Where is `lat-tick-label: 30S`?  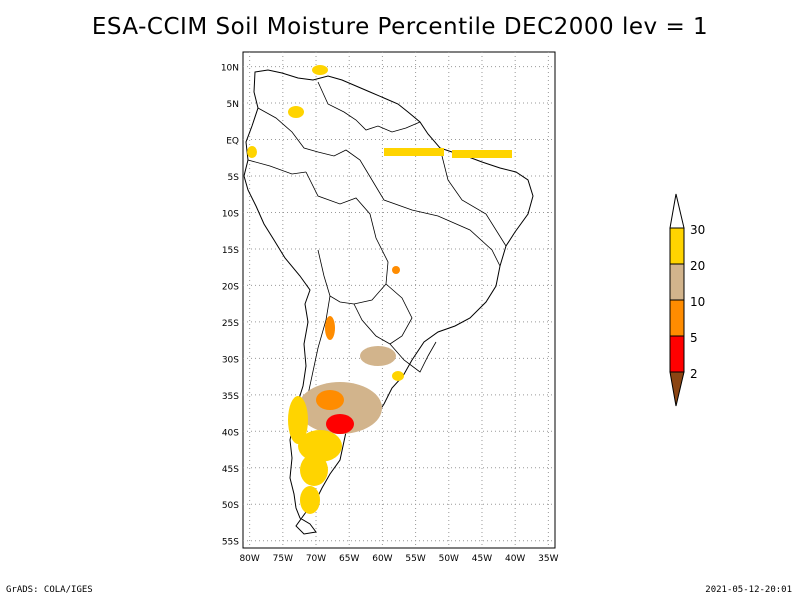
lat-tick-label: 30S is located at coordinates (230, 360).